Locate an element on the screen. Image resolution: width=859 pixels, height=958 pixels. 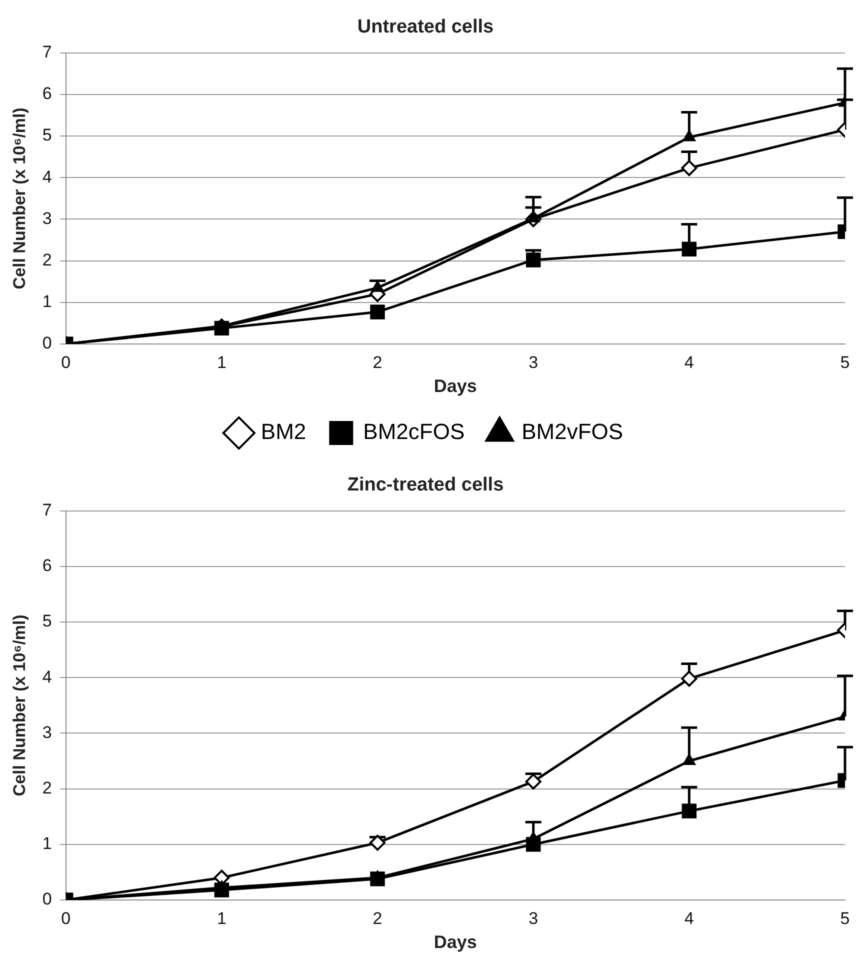
legend-label: BM2 is located at coordinates (283, 431).